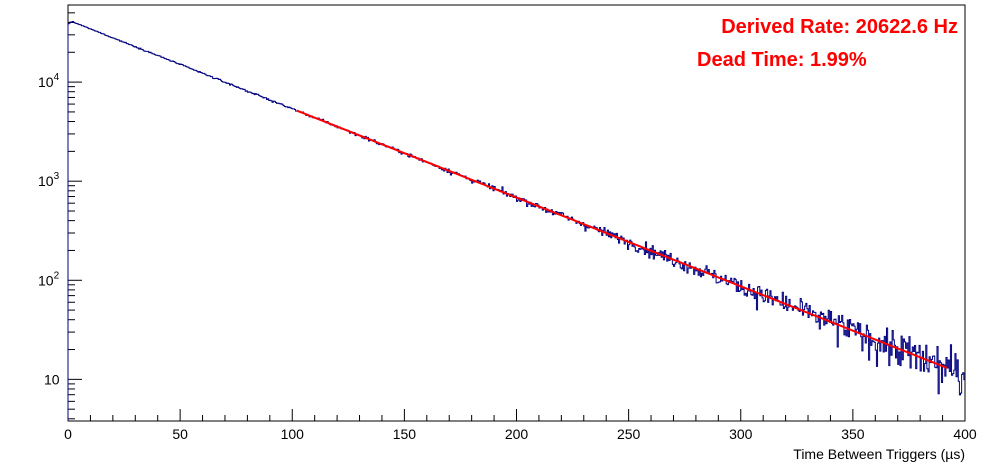  What do you see at coordinates (965, 434) in the screenshot?
I see `x-tick-label: 400` at bounding box center [965, 434].